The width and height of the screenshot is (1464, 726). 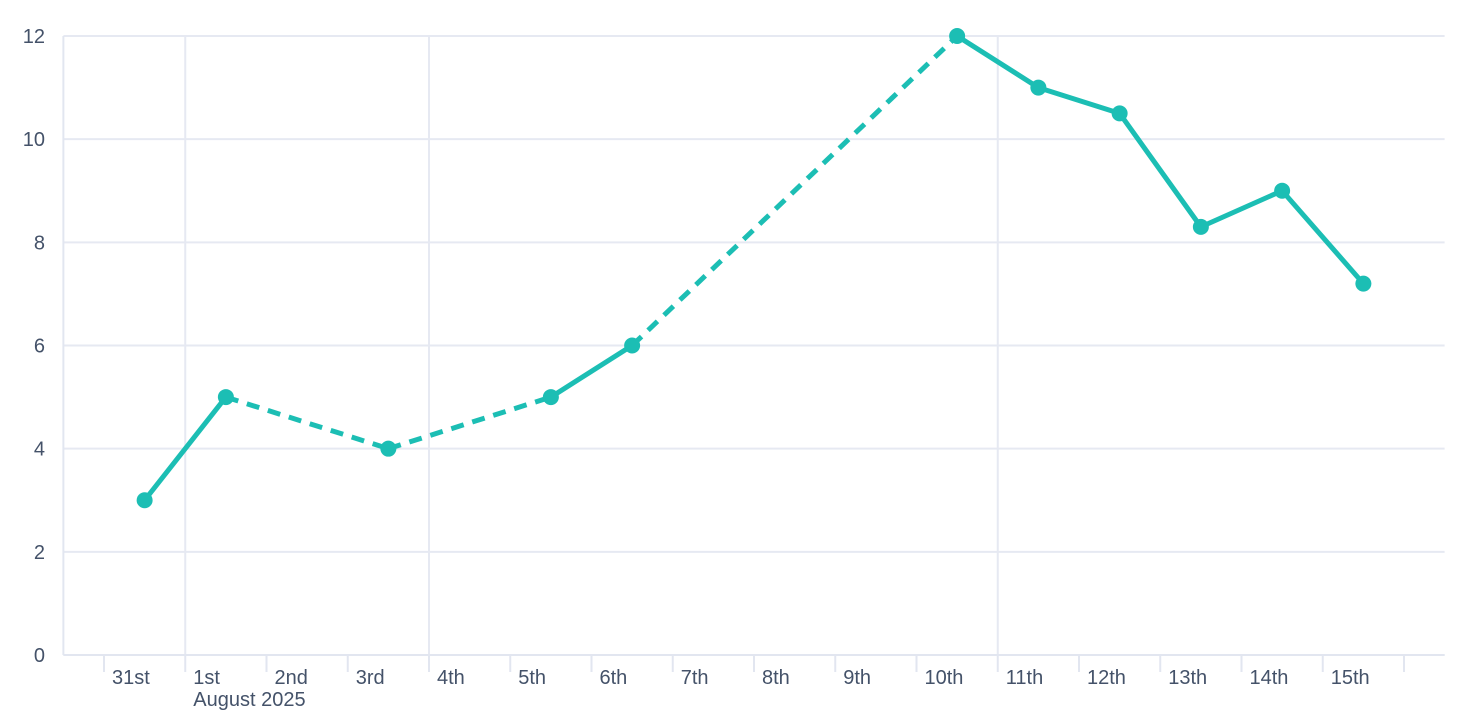 I want to click on y-axis-tick-label: 6, so click(x=39, y=347).